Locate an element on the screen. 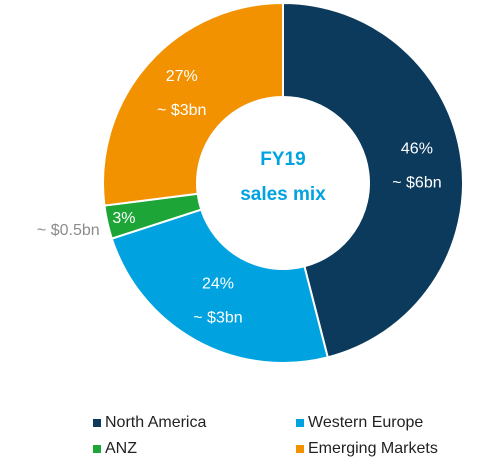 The height and width of the screenshot is (468, 494). value-label: 3% is located at coordinates (123, 218).